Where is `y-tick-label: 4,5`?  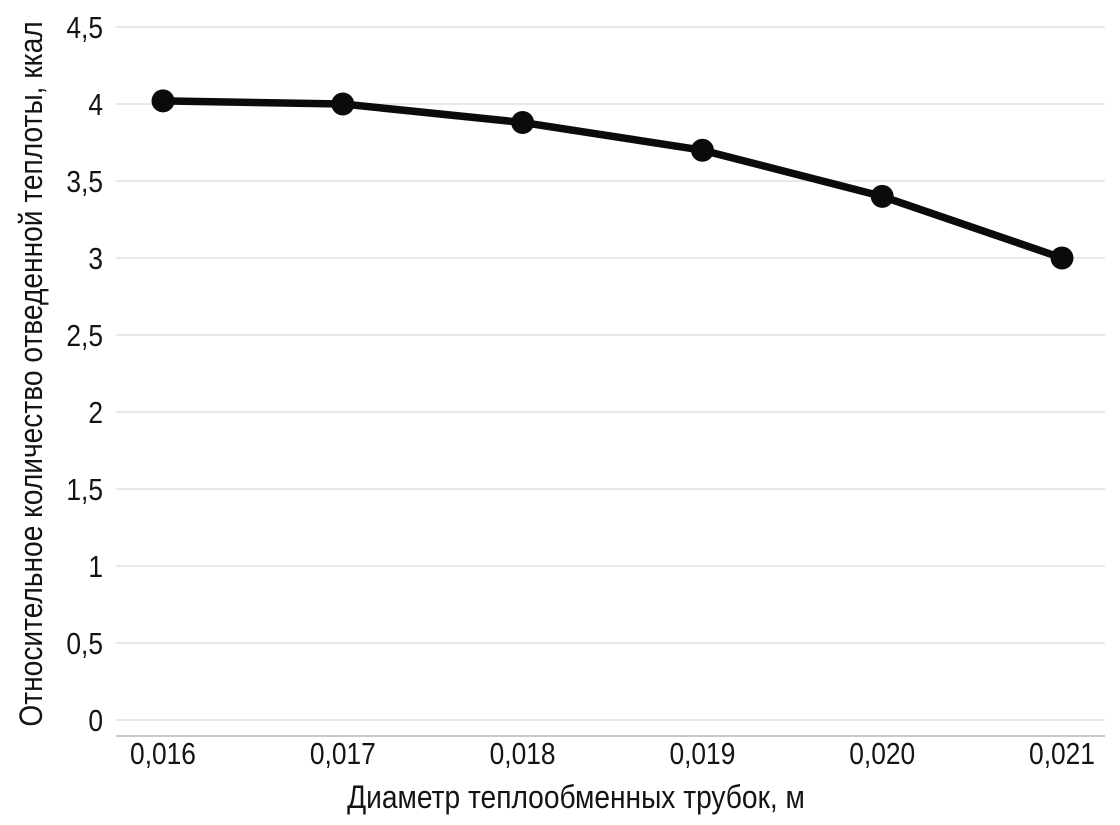
y-tick-label: 4,5 is located at coordinates (84, 28).